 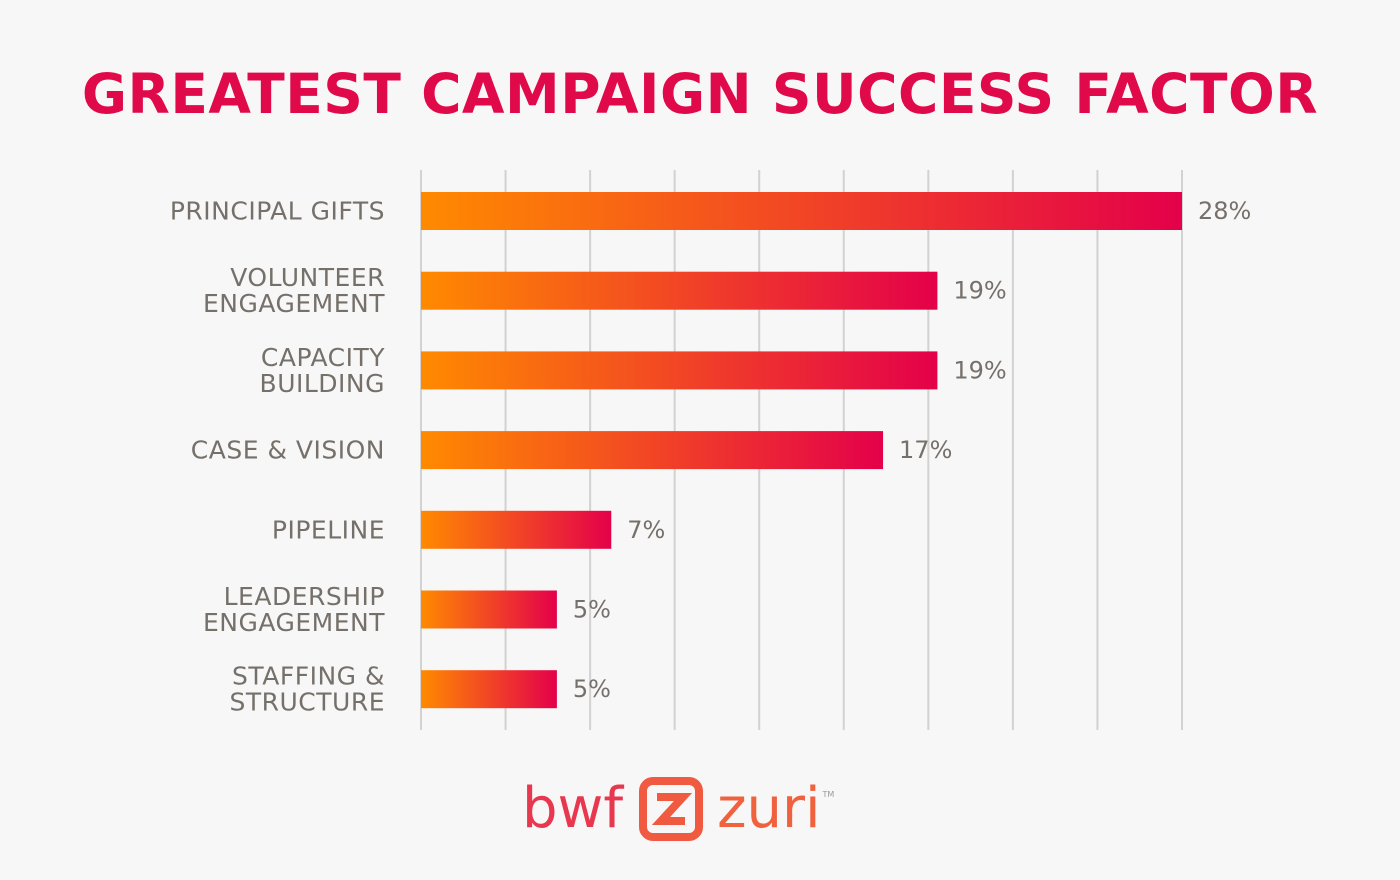 I want to click on category-label-5: LEADERSHIP ENGAGEMENT, so click(x=294, y=609).